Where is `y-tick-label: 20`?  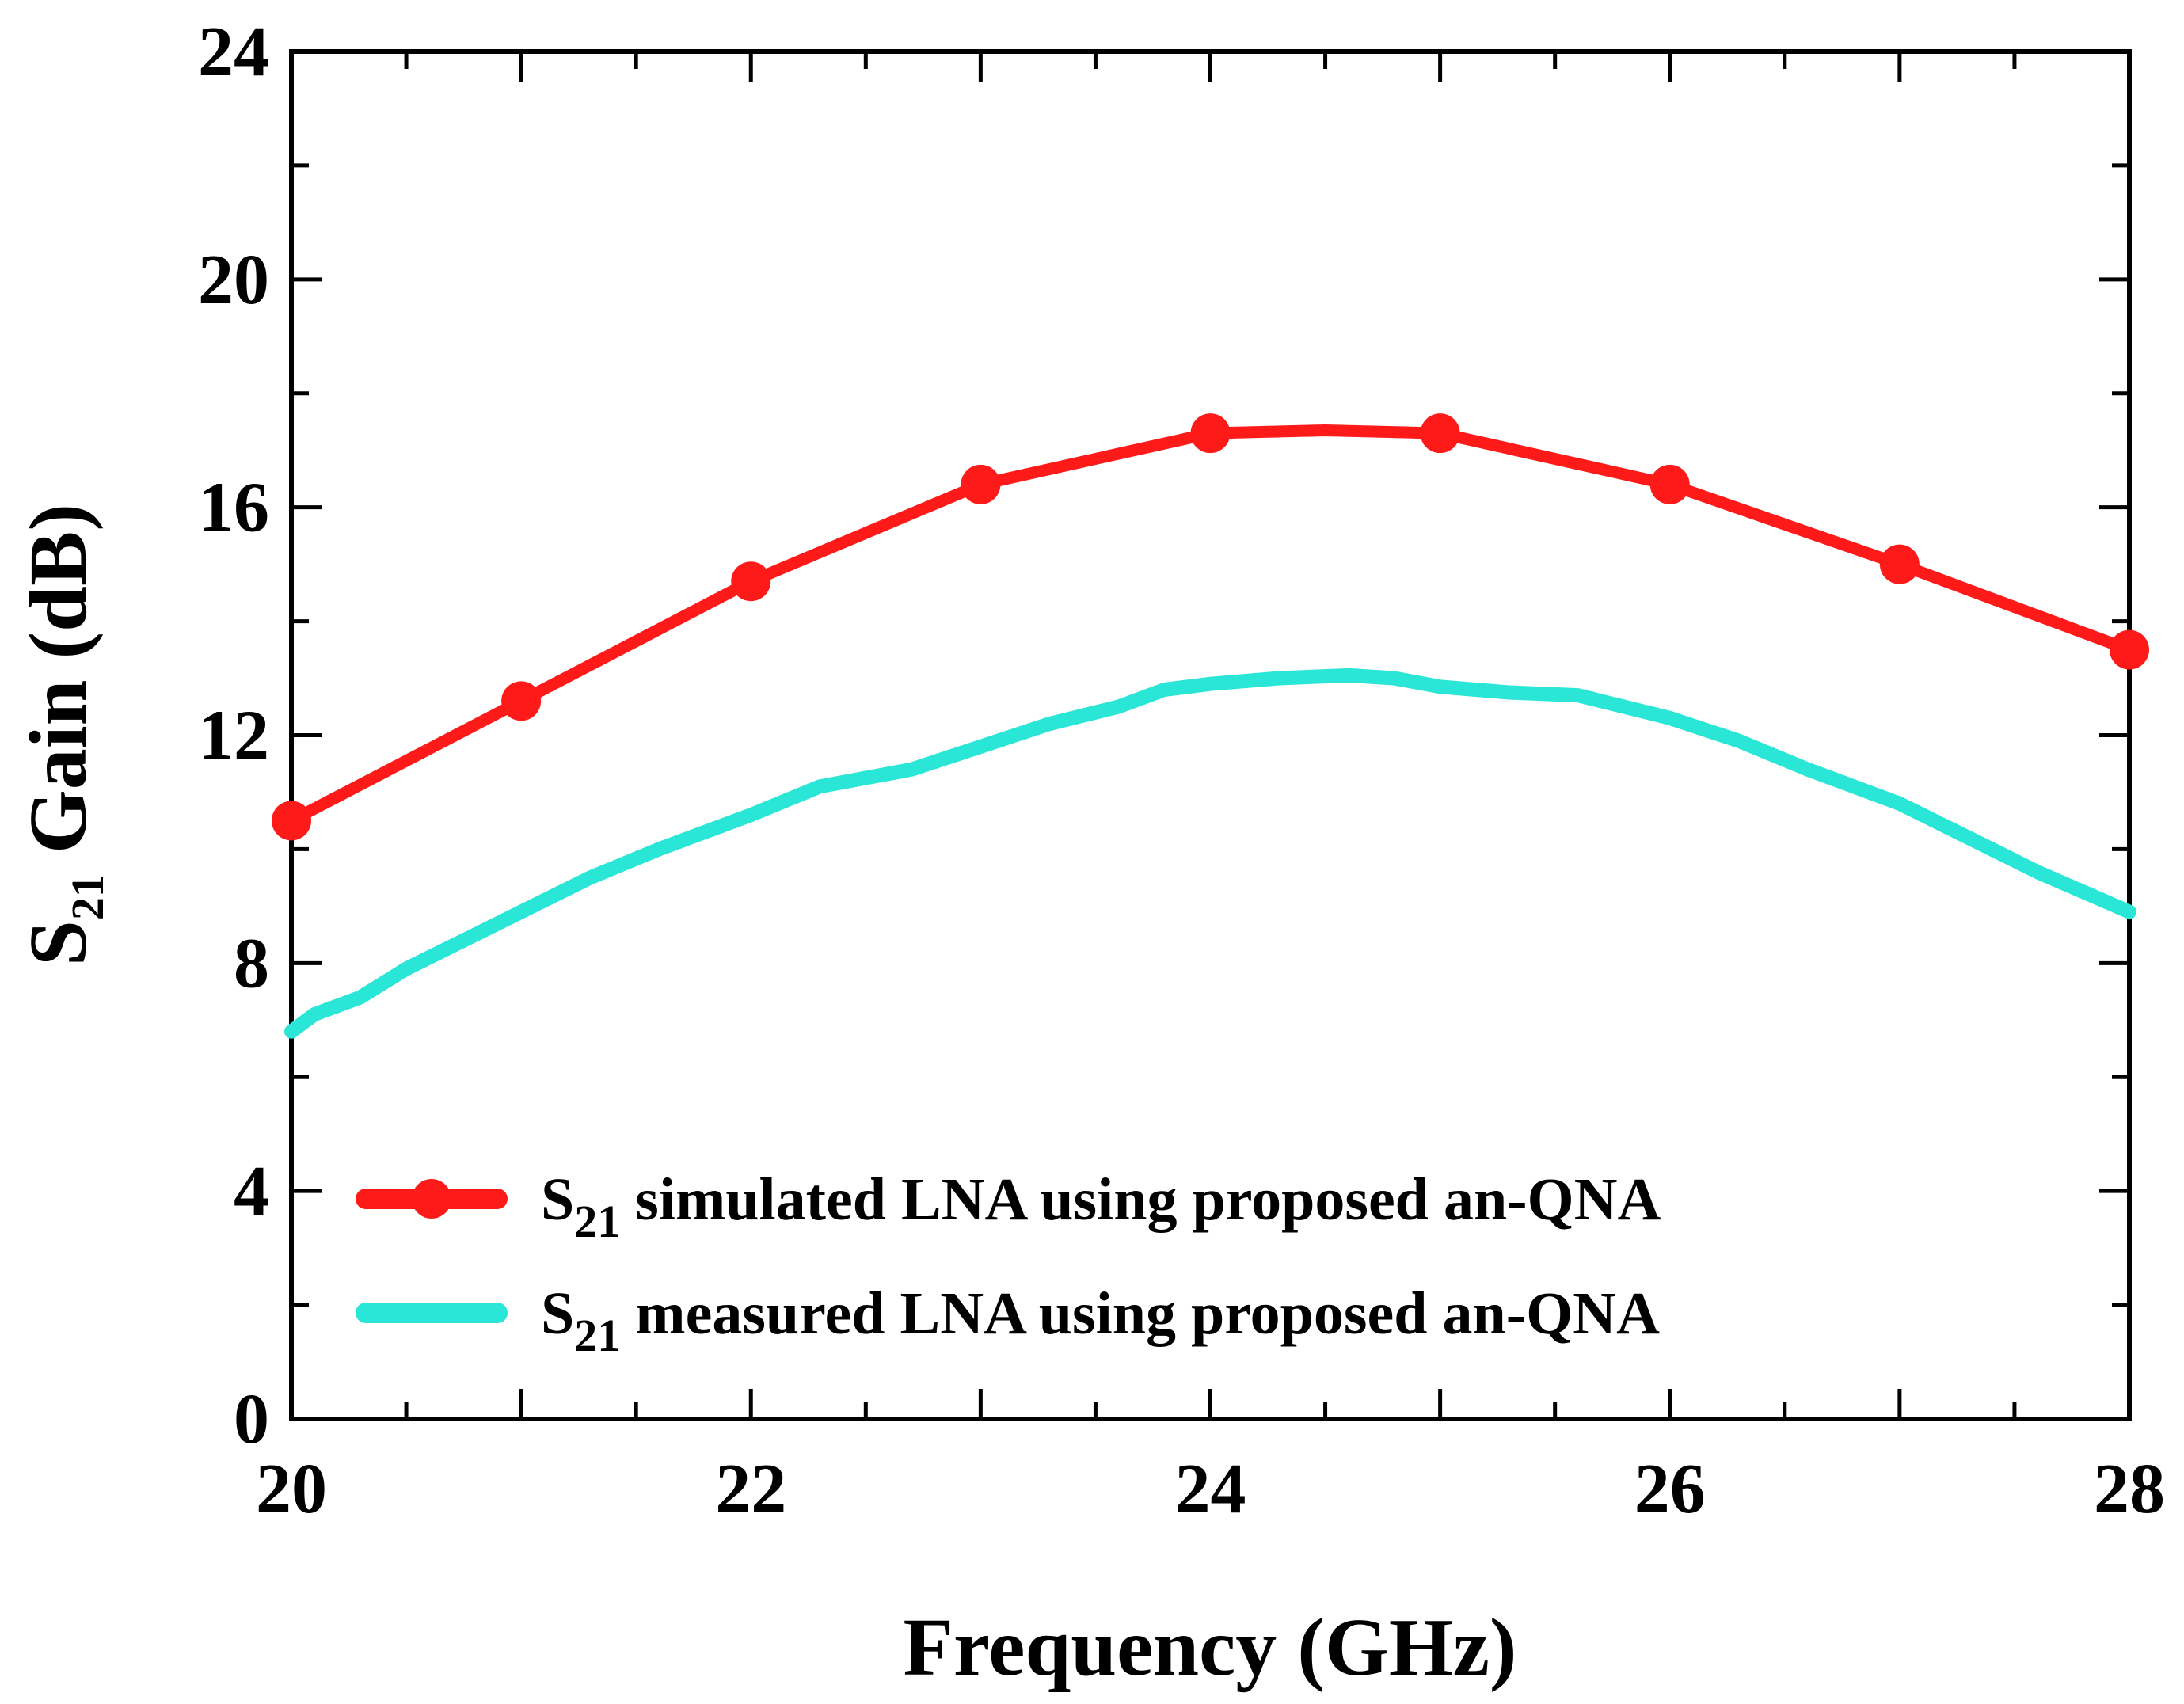
y-tick-label: 20 is located at coordinates (233, 280).